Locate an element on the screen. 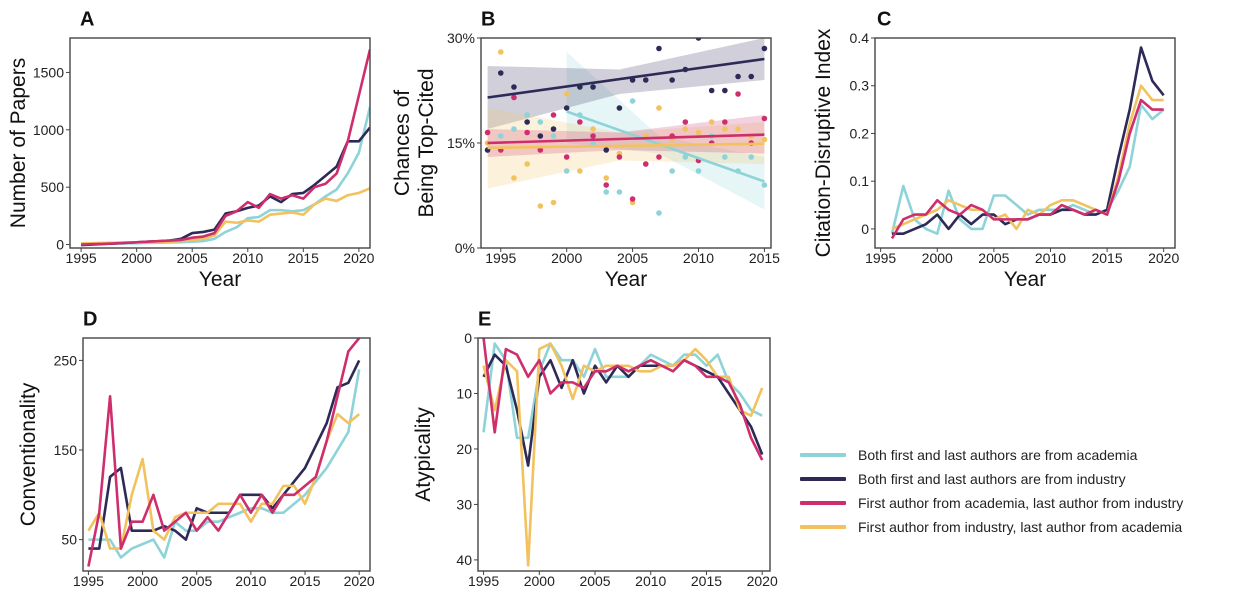 The image size is (1238, 599). y-axis-label: Conventionality is located at coordinates (28, 454).